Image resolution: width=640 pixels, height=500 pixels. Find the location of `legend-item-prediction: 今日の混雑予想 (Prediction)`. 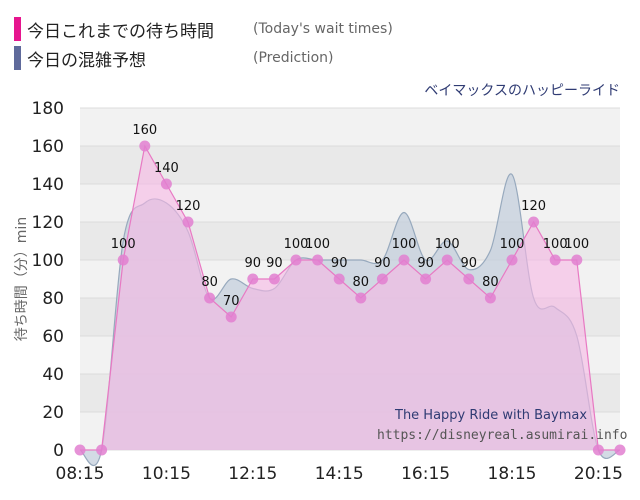

legend-item-prediction: 今日の混雑予想 (Prediction) is located at coordinates (203, 58).